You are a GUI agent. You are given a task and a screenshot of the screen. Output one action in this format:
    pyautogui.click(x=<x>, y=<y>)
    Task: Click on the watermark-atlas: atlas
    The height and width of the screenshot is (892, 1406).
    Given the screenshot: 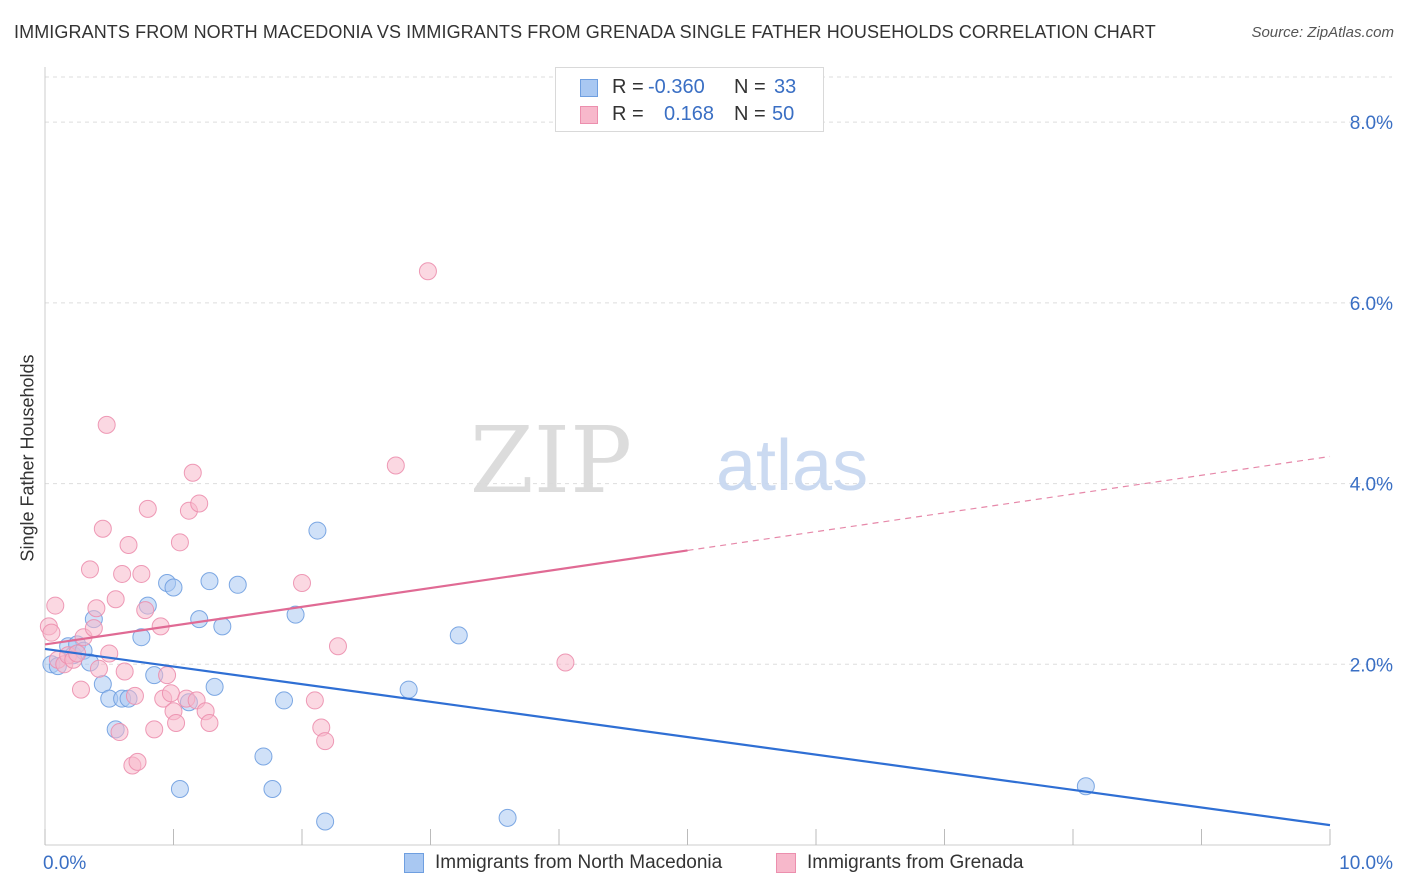 What is the action you would take?
    pyautogui.click(x=792, y=466)
    